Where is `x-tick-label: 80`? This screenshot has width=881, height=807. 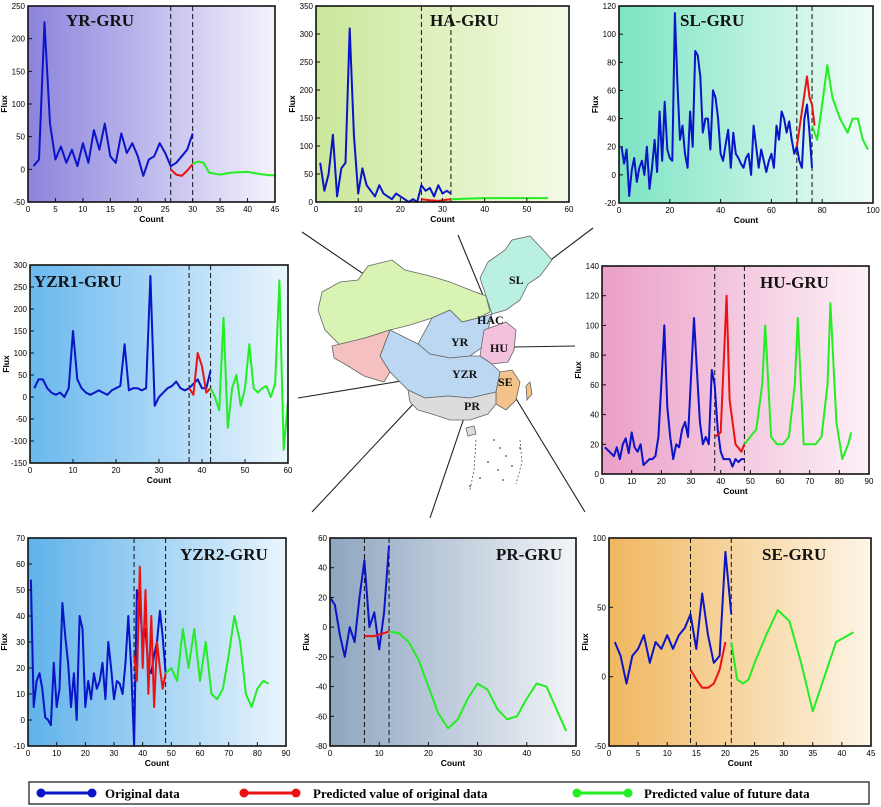 x-tick-label: 80 is located at coordinates (257, 753).